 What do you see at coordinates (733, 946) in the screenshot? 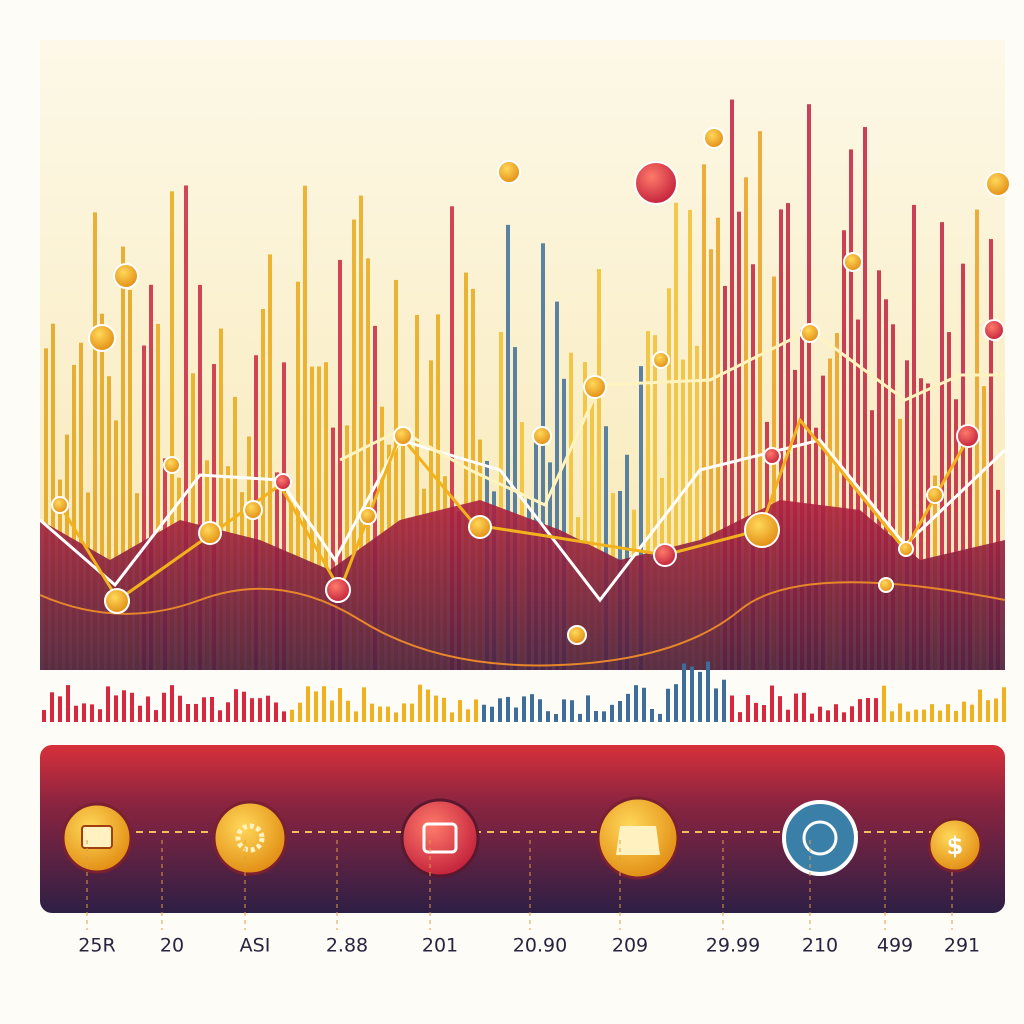
I see `axis-label: 29.99` at bounding box center [733, 946].